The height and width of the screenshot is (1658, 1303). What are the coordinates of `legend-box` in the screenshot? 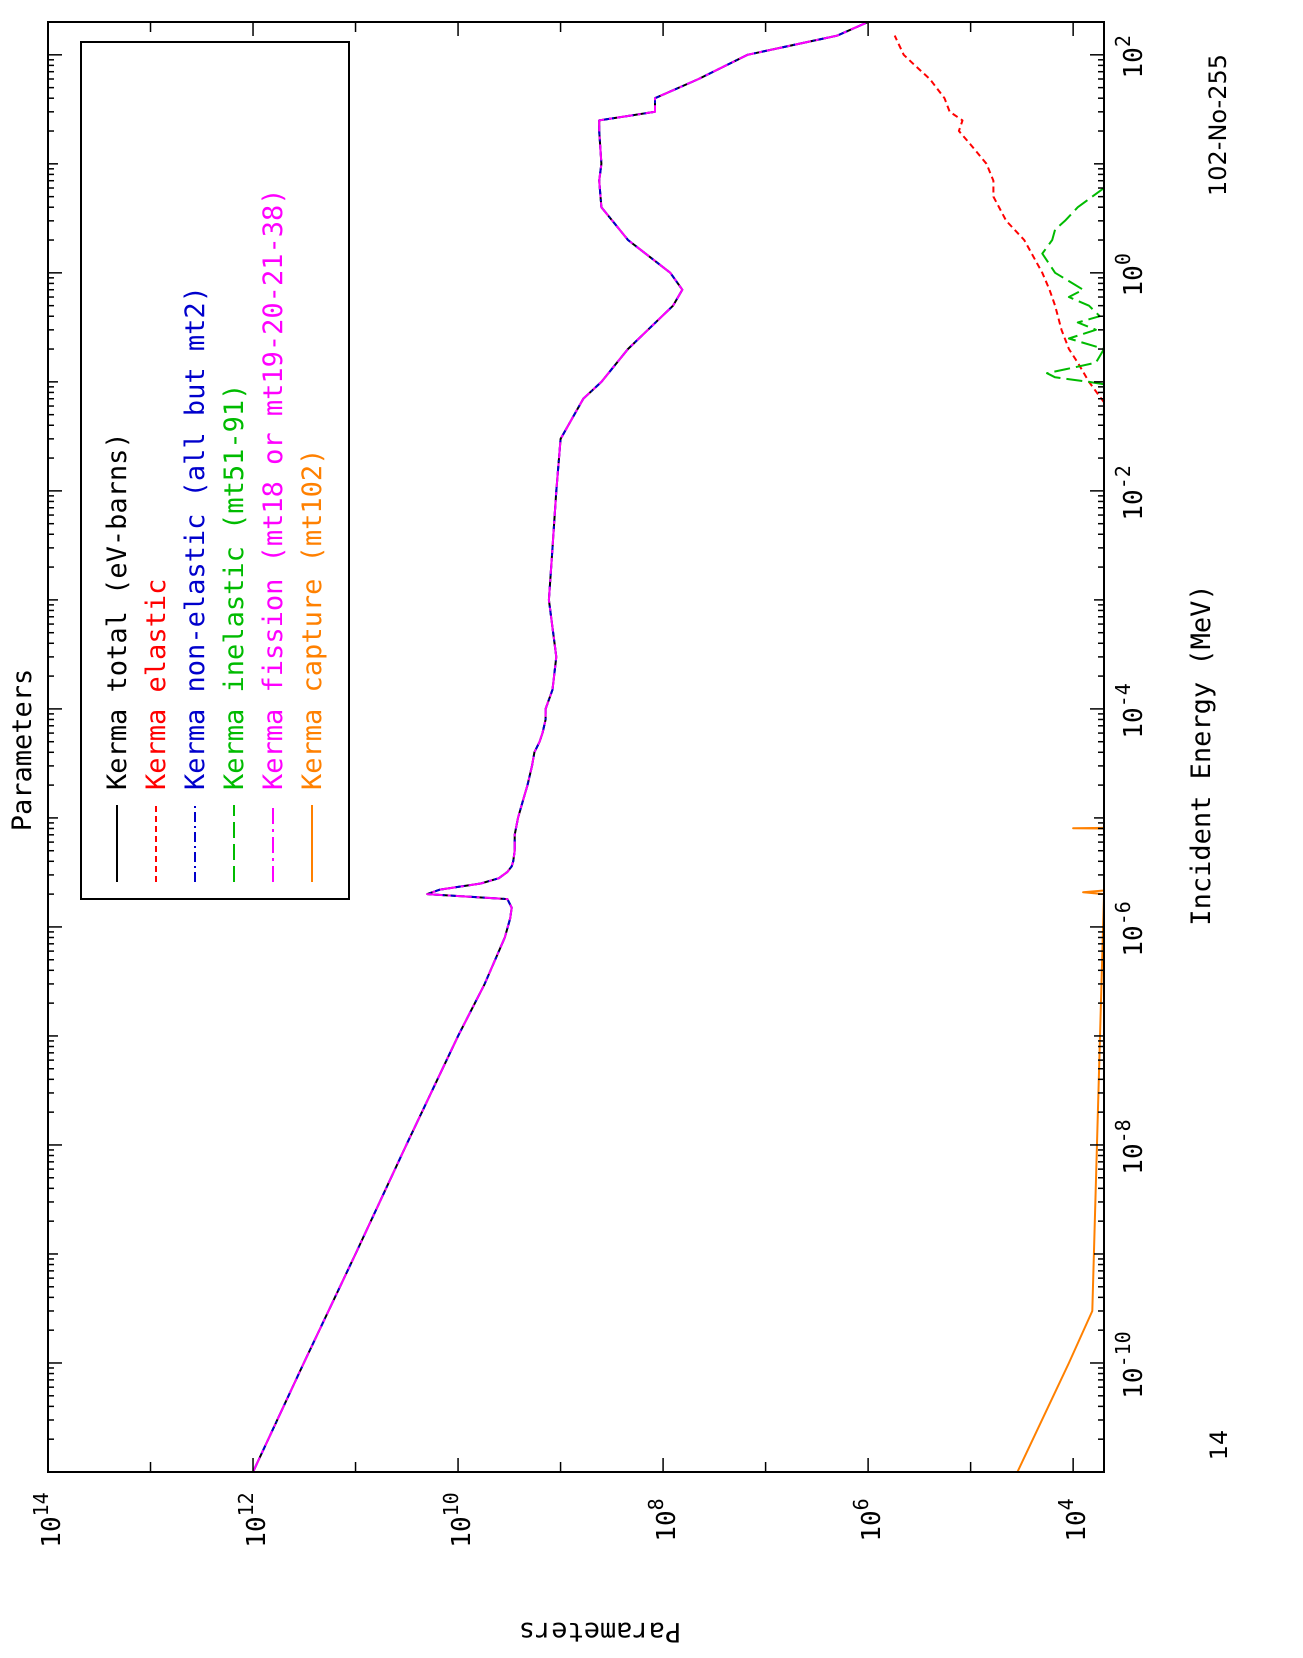 It's located at (215, 470).